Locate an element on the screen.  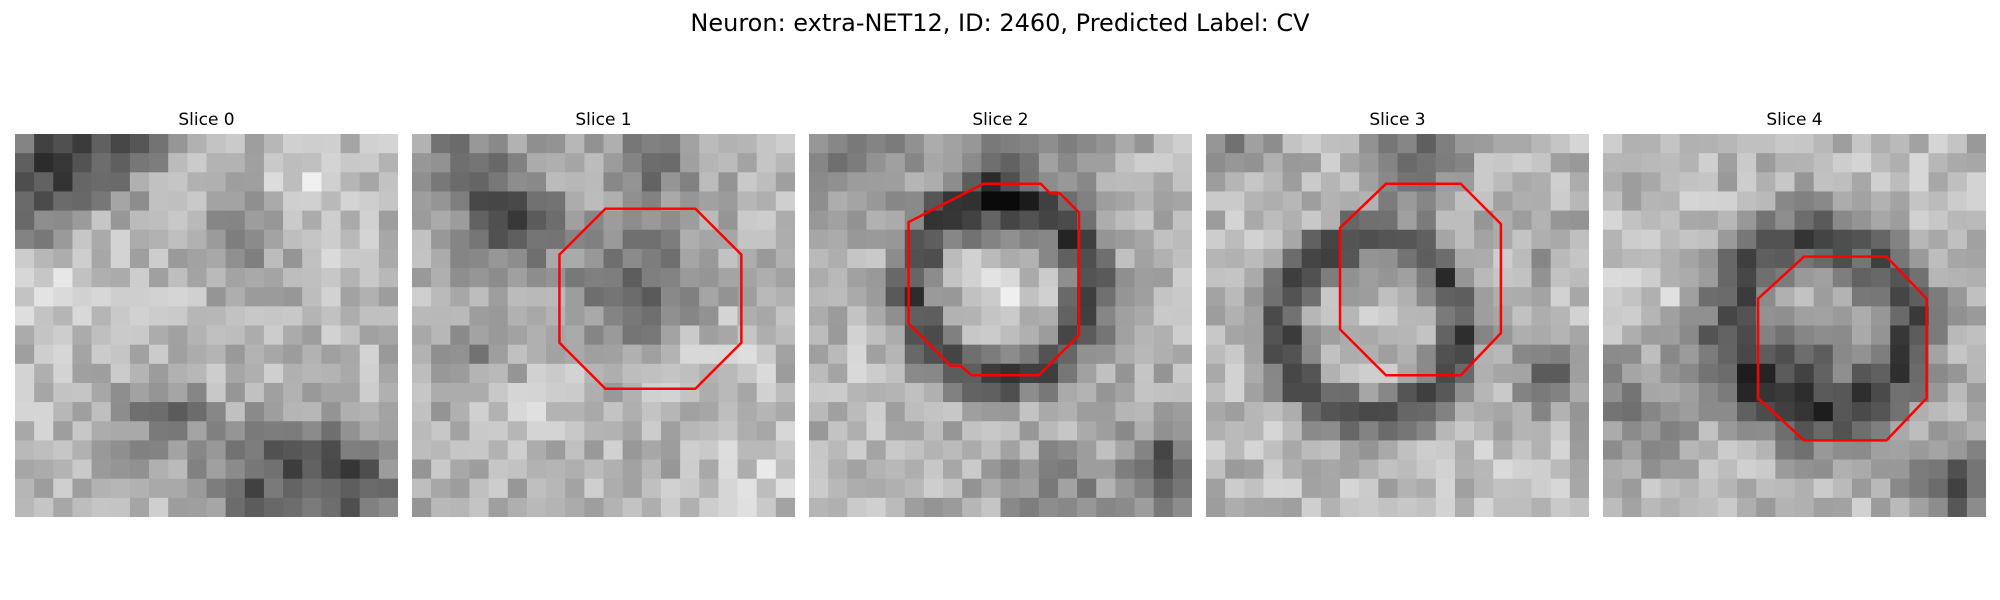
slice-4-image is located at coordinates (1794, 325).